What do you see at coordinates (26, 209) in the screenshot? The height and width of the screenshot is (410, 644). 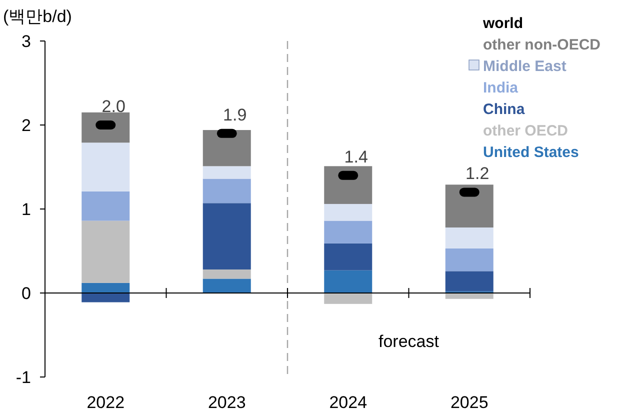 I see `y-tick-label: 1` at bounding box center [26, 209].